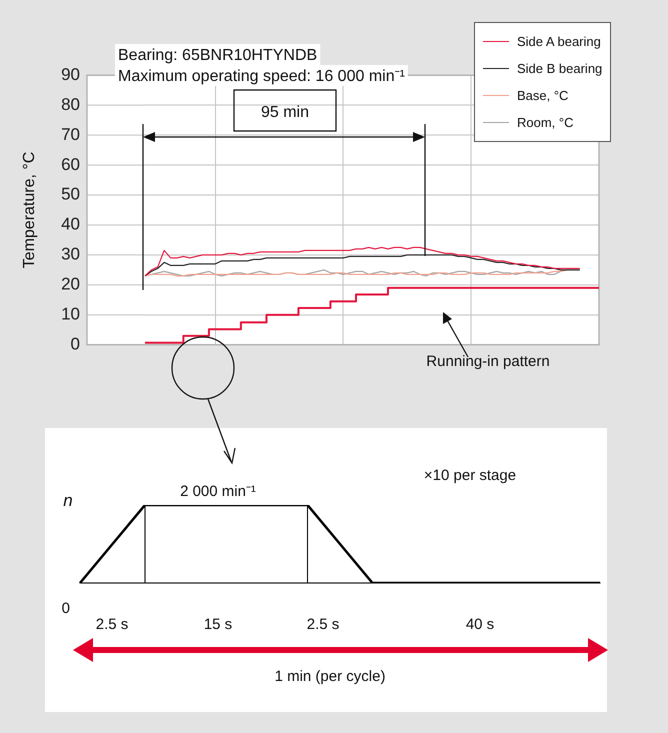 The image size is (668, 733). Describe the element at coordinates (70, 254) in the screenshot. I see `y-tick-label: 30` at that location.